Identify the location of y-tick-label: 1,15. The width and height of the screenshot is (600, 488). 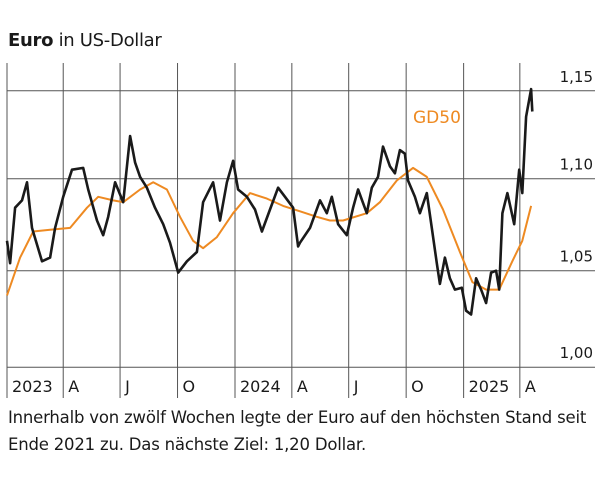
(576, 77).